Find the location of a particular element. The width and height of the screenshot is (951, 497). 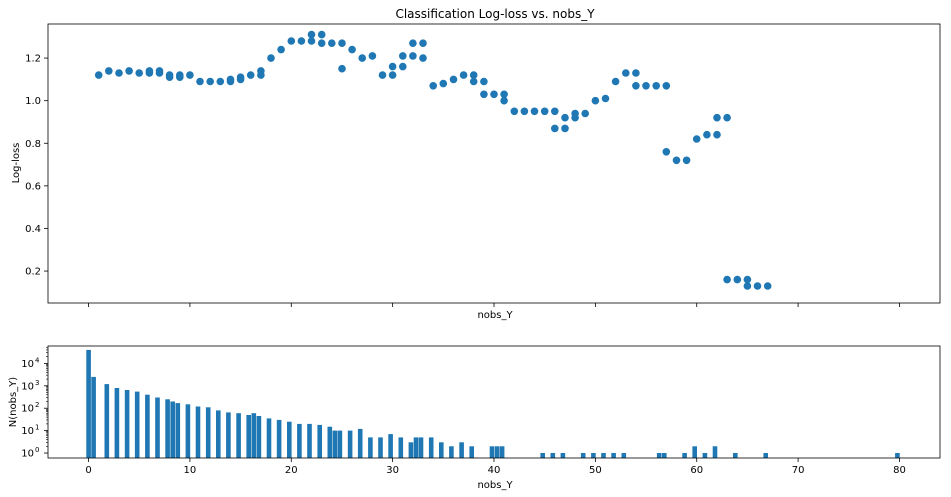

histogram-x-tick-label: 20 is located at coordinates (291, 470).